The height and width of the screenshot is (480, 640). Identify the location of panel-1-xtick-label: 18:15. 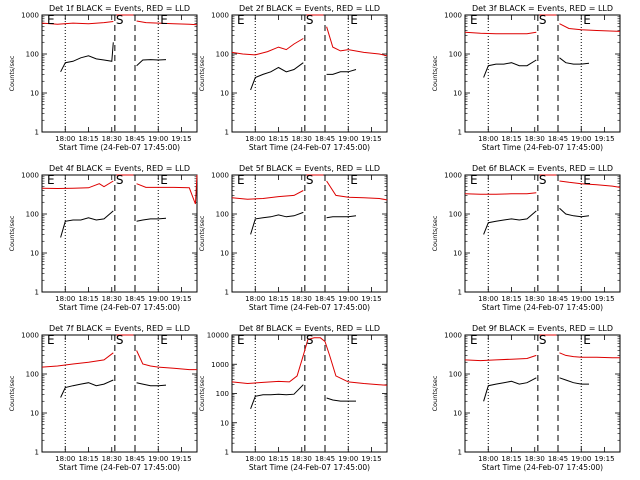
(88, 139).